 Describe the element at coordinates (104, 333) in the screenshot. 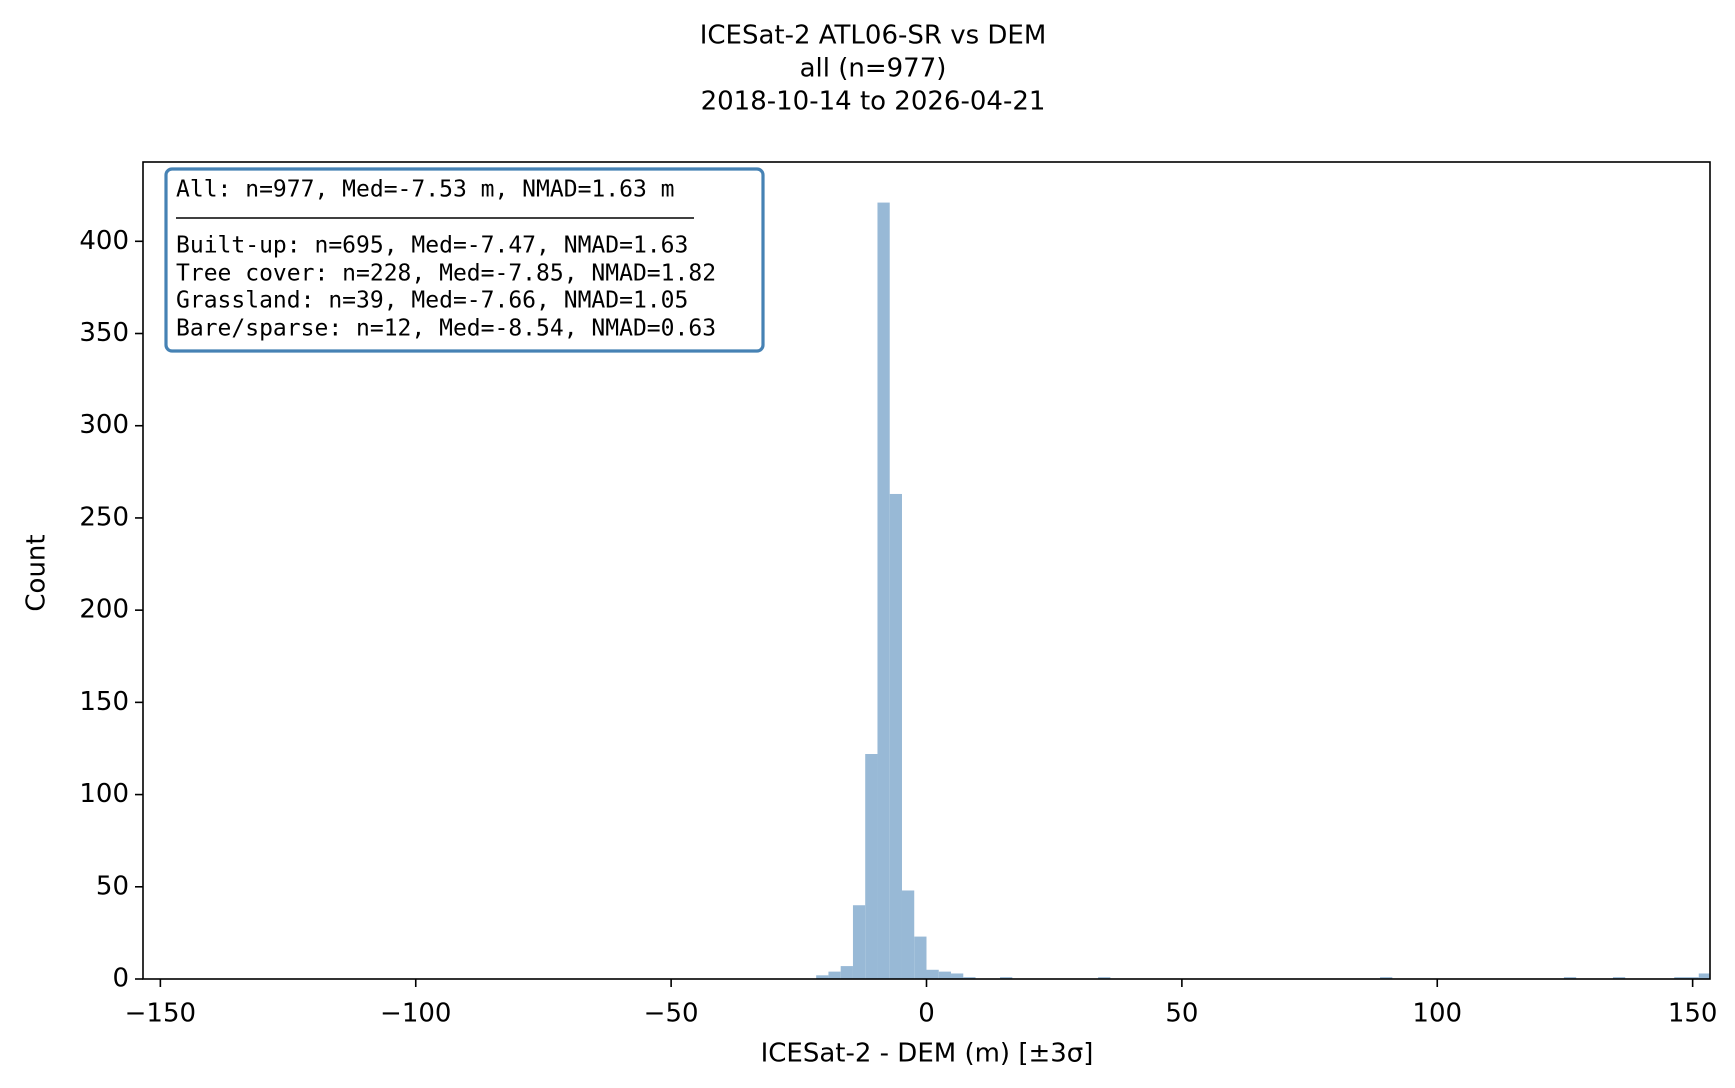

I see `y-tick-label: 350` at that location.